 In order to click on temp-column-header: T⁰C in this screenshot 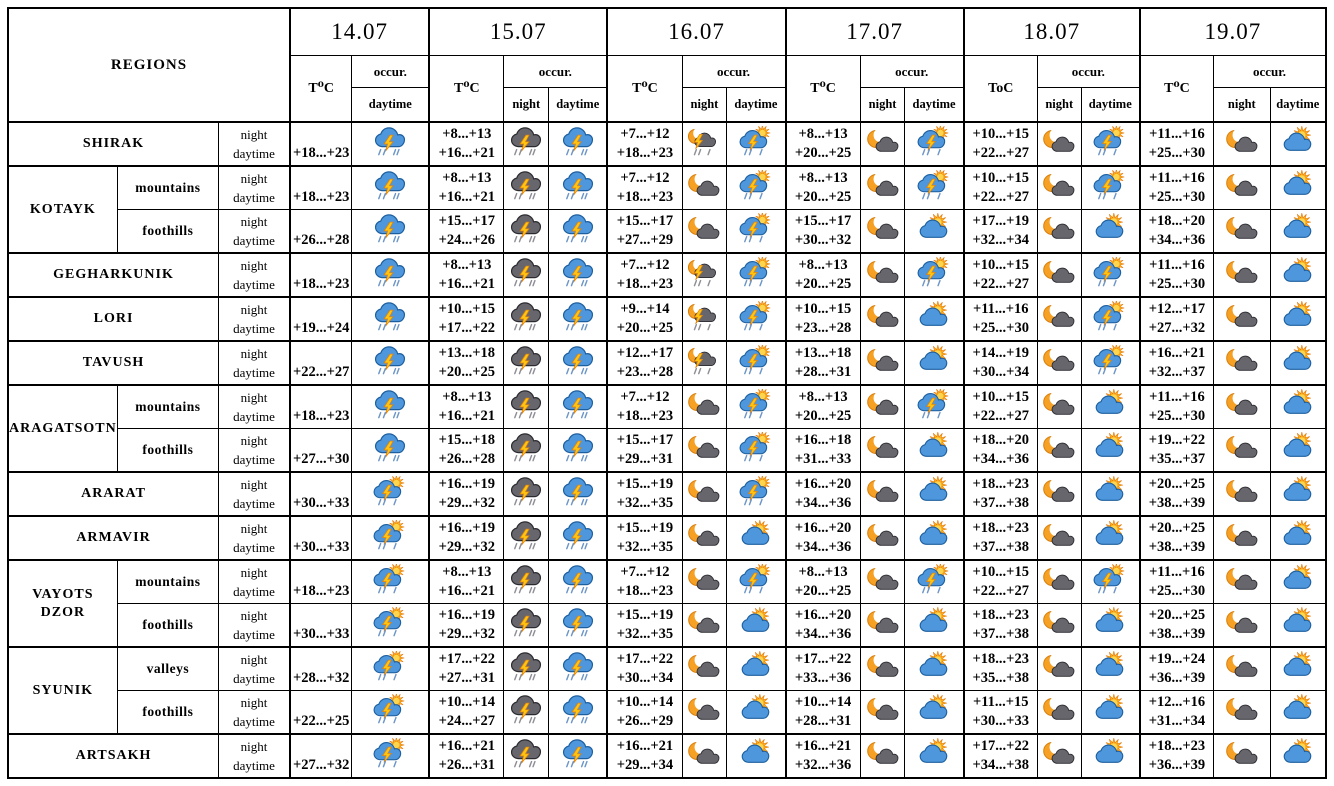, I will do `click(320, 89)`.